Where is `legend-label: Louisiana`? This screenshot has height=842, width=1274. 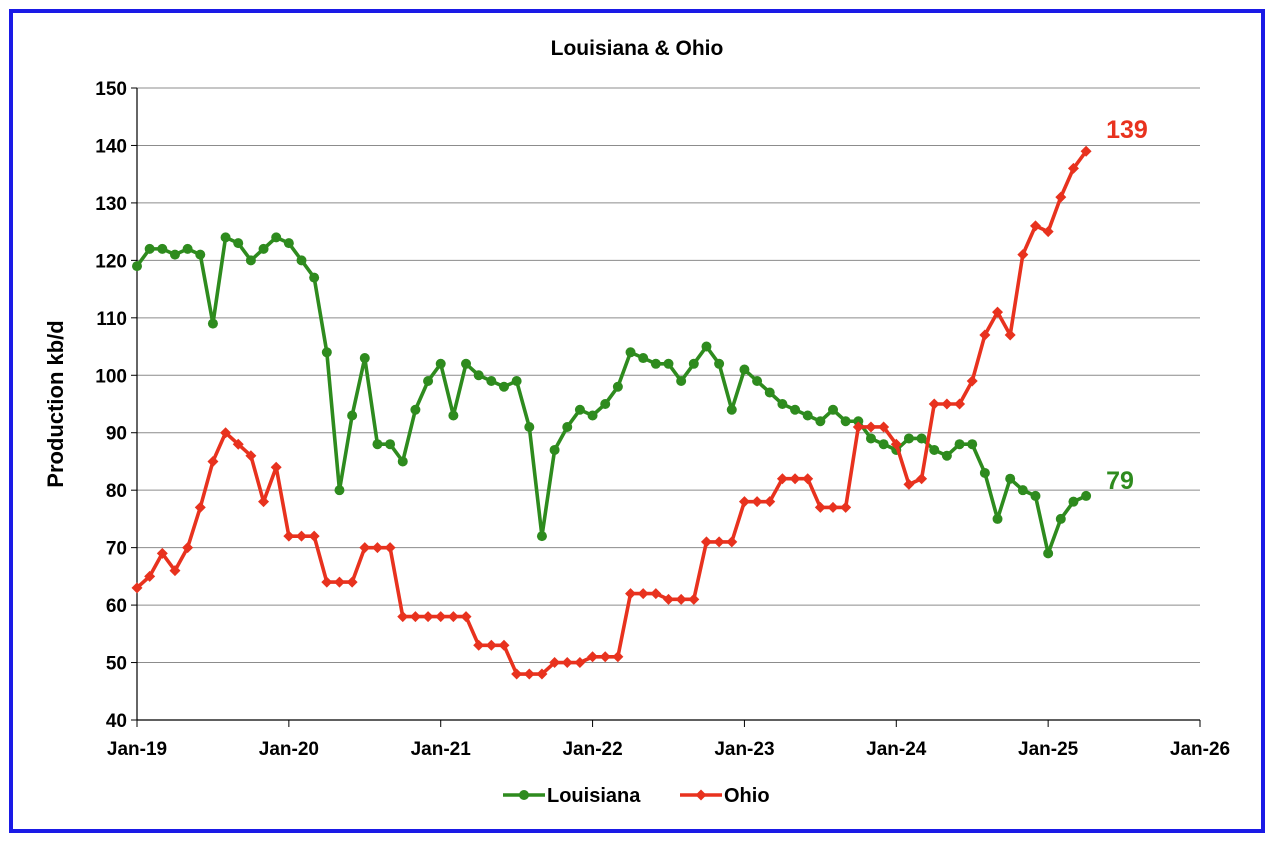 legend-label: Louisiana is located at coordinates (594, 796).